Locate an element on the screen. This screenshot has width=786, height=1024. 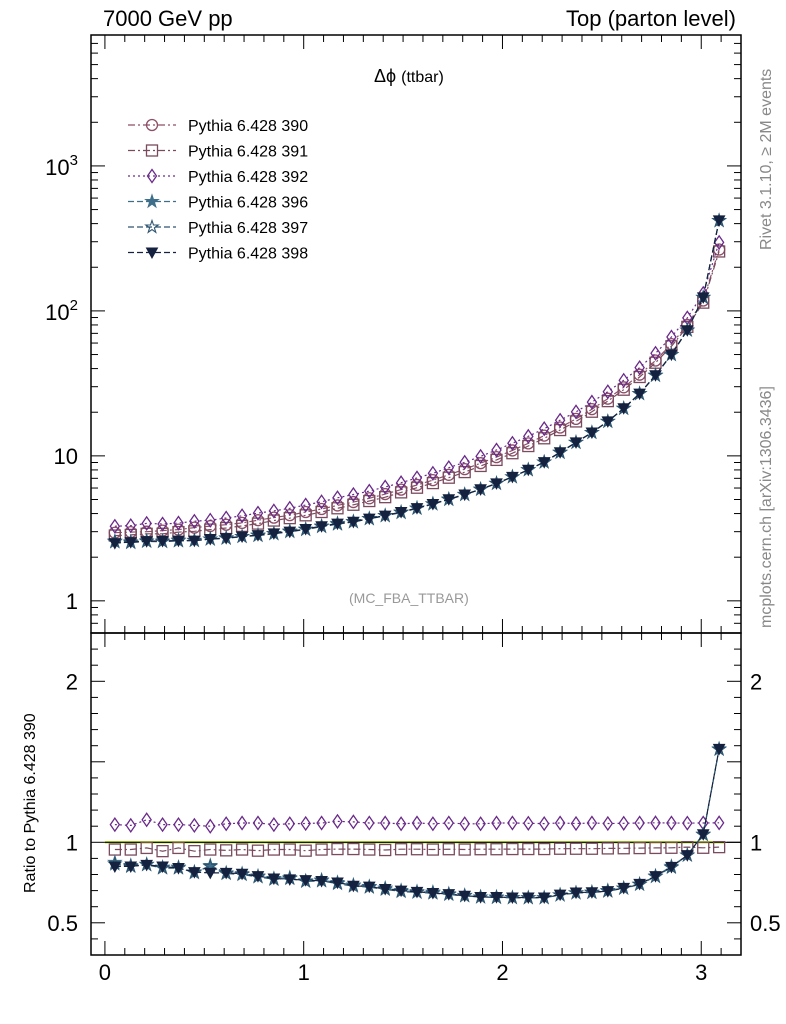
main-y-tick-label: 10 is located at coordinates (66, 456).